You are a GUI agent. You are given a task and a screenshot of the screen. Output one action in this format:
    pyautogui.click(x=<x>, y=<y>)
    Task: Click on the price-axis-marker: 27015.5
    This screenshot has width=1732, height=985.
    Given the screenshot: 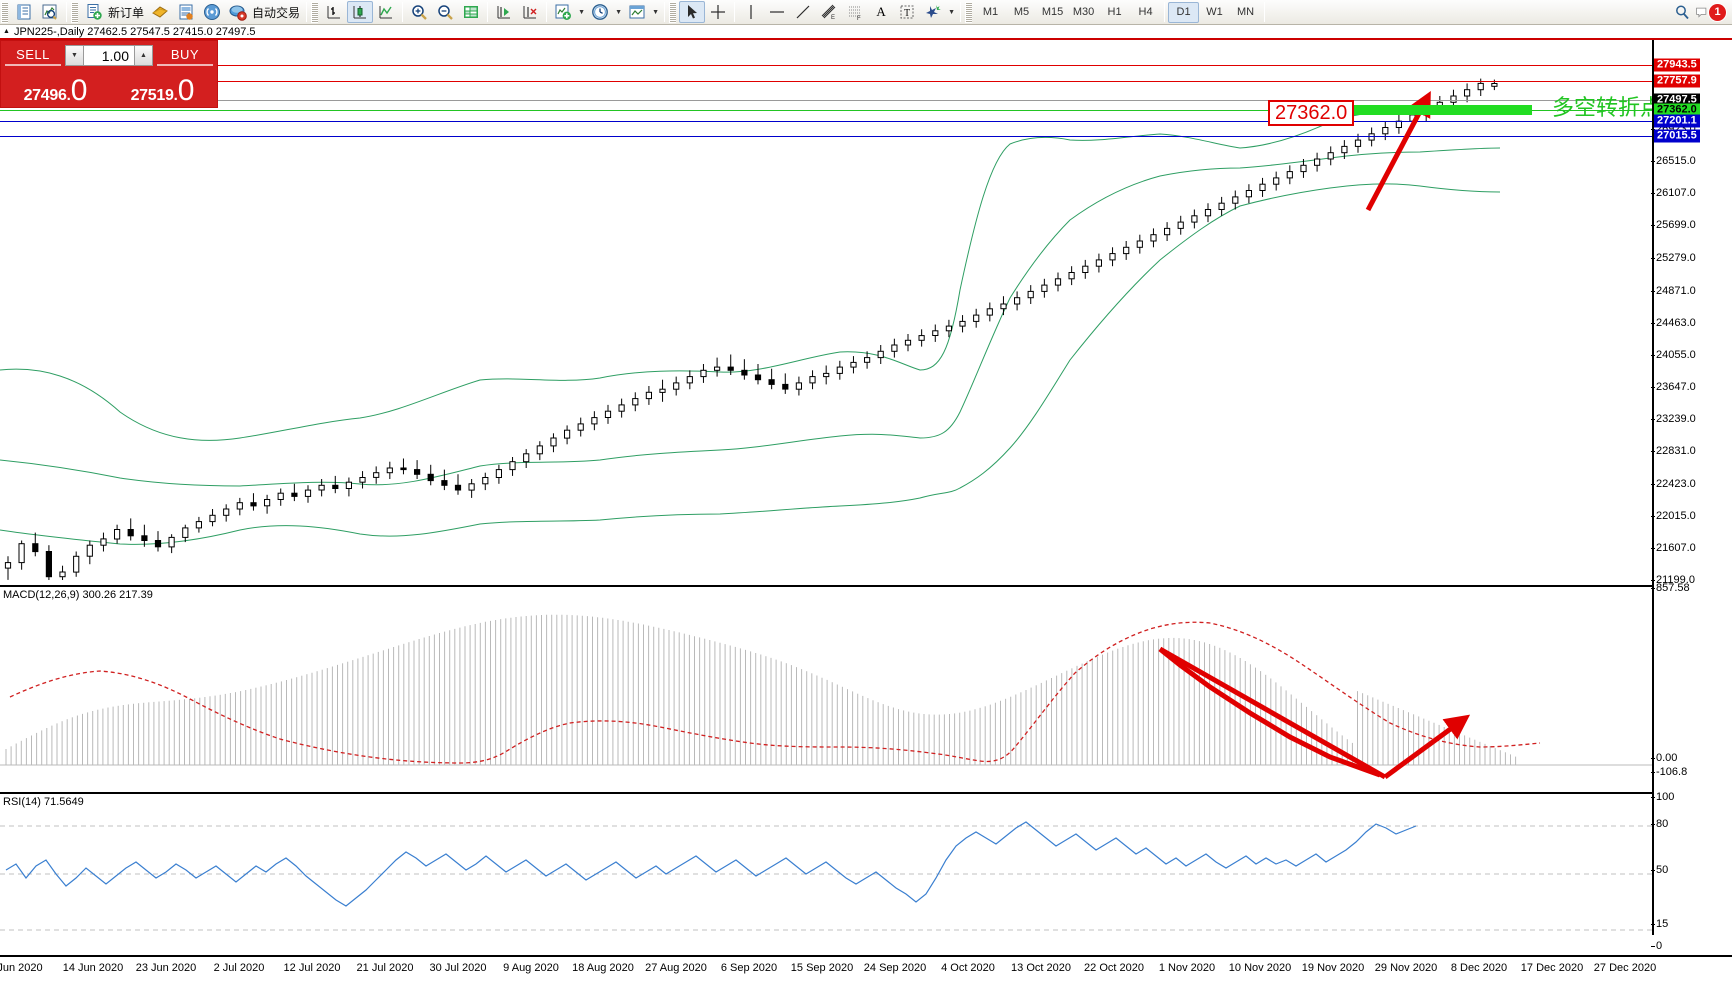 What is the action you would take?
    pyautogui.click(x=1677, y=135)
    